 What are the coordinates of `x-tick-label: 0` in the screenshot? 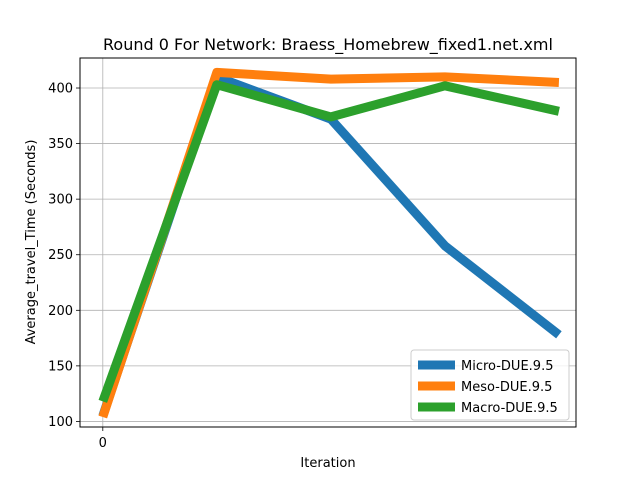 It's located at (103, 443).